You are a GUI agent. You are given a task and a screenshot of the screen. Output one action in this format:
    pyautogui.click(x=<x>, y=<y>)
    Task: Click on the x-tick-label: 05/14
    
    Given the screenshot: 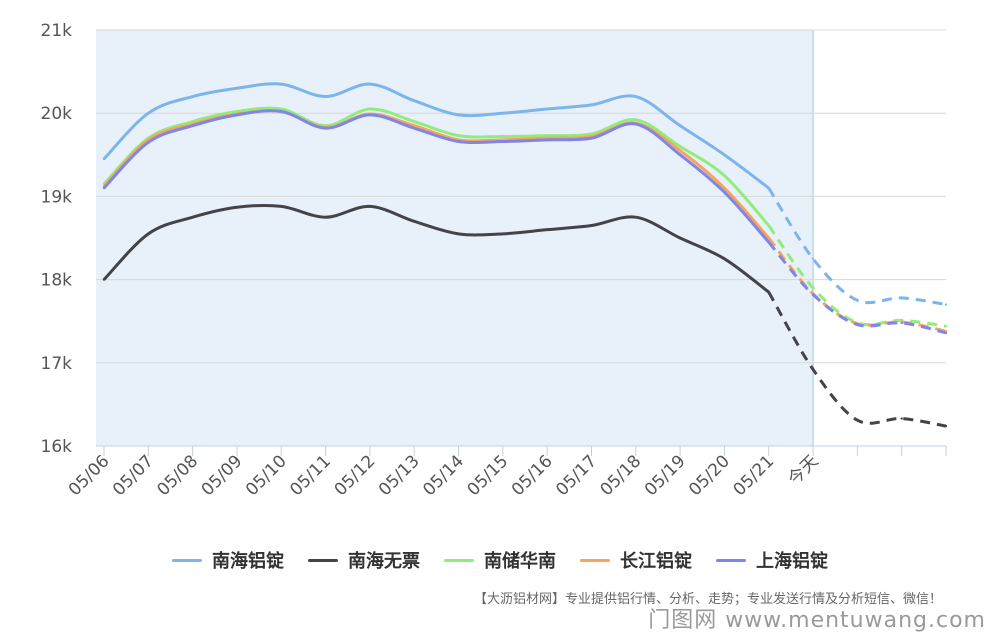 What is the action you would take?
    pyautogui.click(x=443, y=475)
    